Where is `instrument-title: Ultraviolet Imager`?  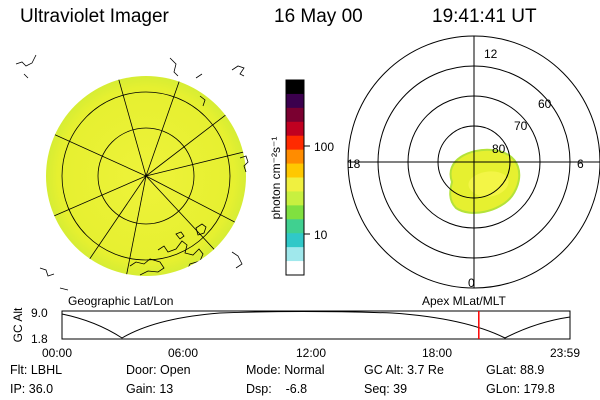 instrument-title: Ultraviolet Imager is located at coordinates (94, 16).